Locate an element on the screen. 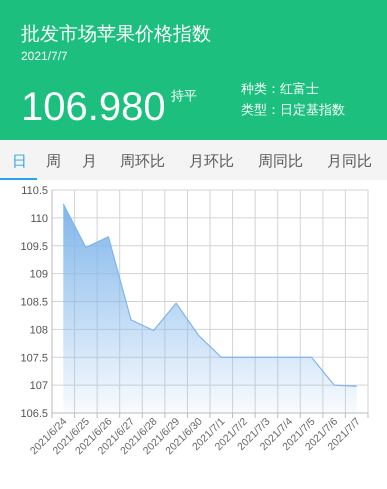  text: 月 is located at coordinates (89, 161).